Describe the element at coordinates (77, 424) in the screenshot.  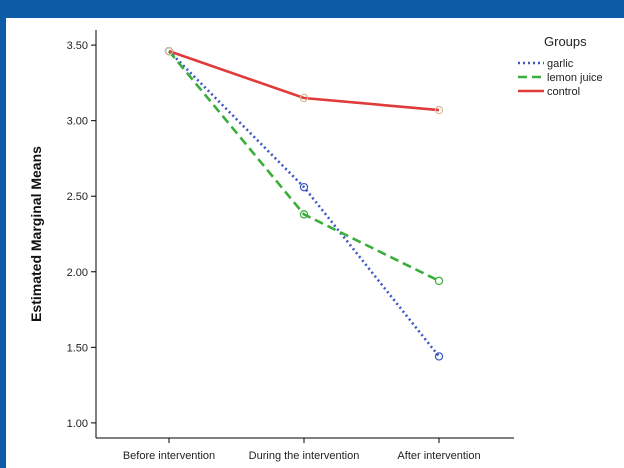
I see `y-tick-label: 1.00` at that location.